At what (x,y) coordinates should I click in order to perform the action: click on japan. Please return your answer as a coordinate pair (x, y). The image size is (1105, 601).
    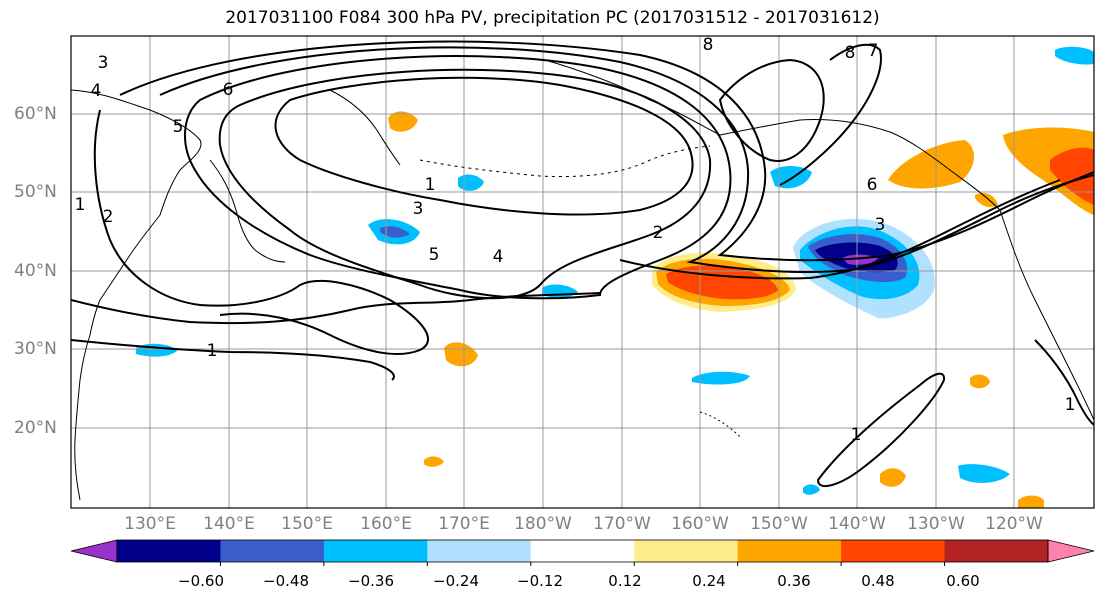
    Looking at the image, I should click on (247, 211).